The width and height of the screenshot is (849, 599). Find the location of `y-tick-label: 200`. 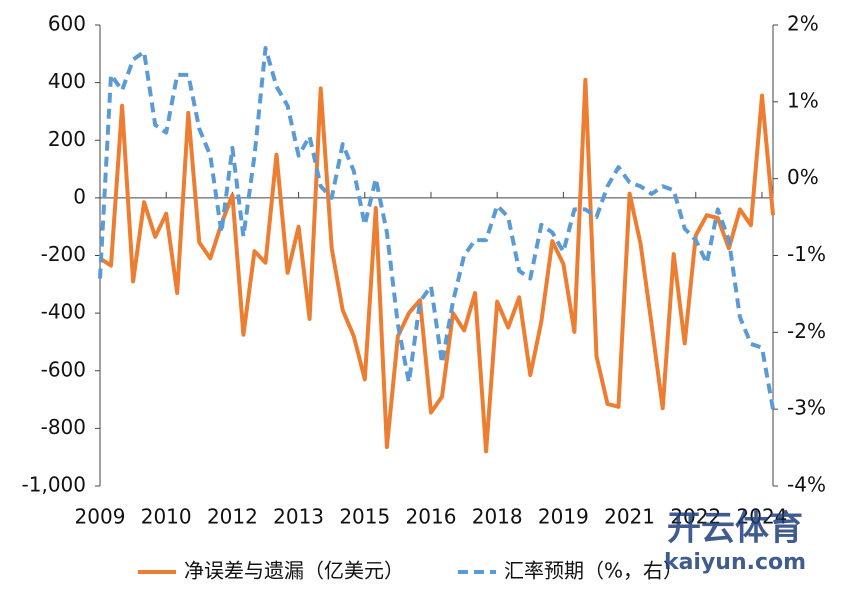

y-tick-label: 200 is located at coordinates (67, 139).